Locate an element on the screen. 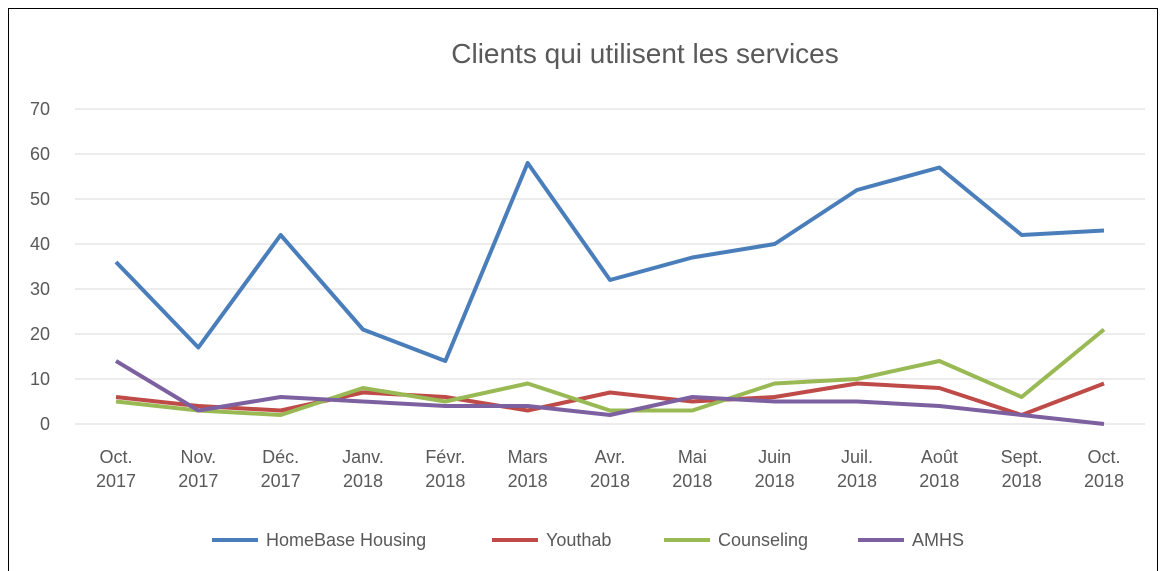 This screenshot has height=571, width=1165. x-tick-label: Mai 2018 is located at coordinates (692, 469).